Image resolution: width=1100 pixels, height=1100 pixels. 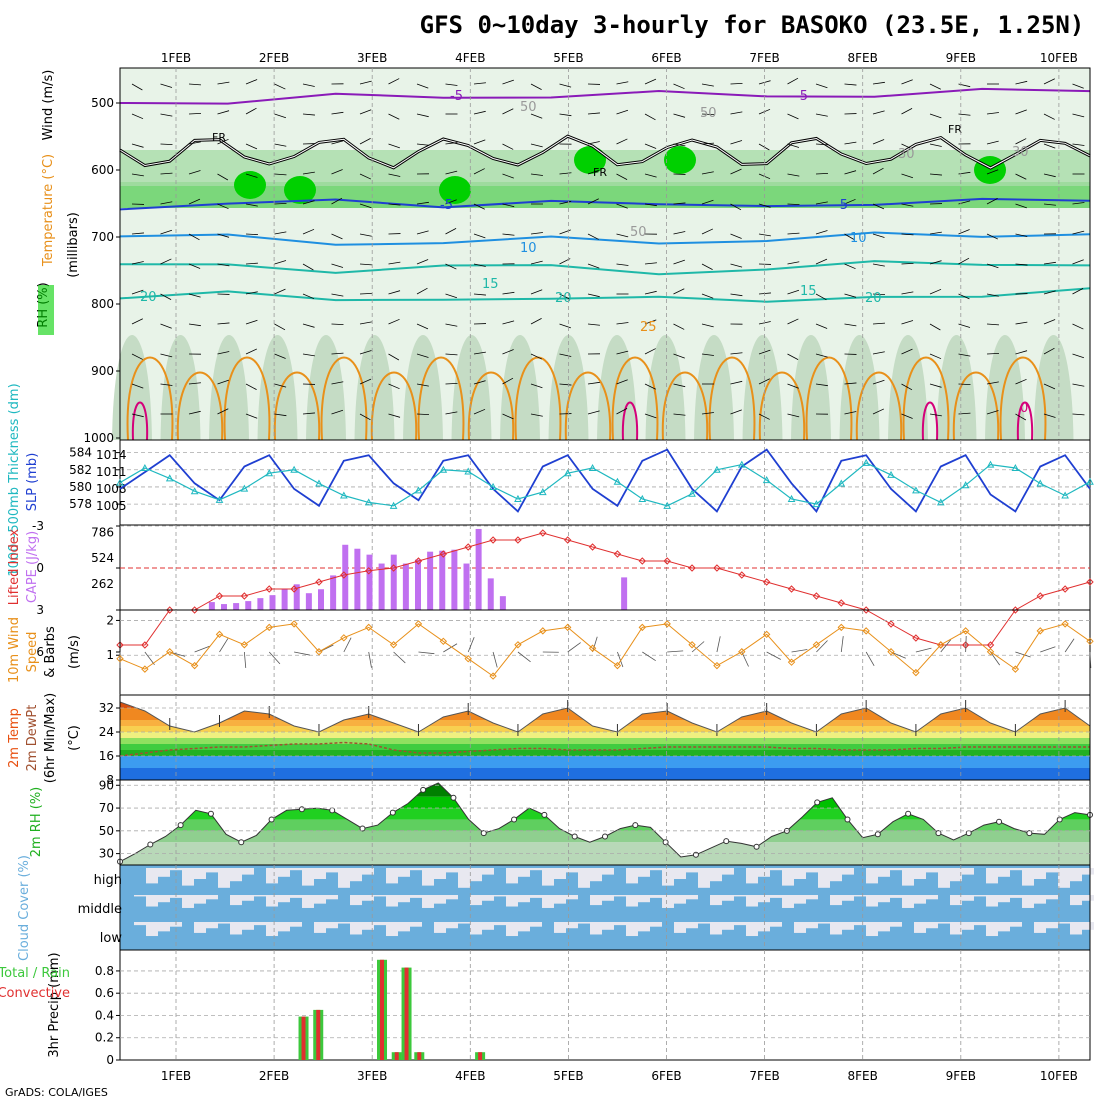 I want to click on y-tick-label: -3, so click(x=38, y=526).